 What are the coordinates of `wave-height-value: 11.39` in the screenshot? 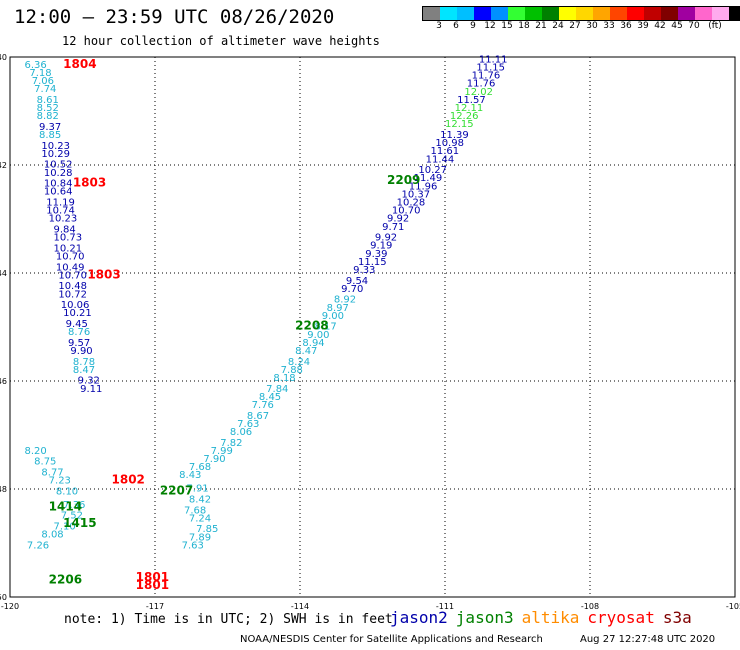 It's located at (454, 135).